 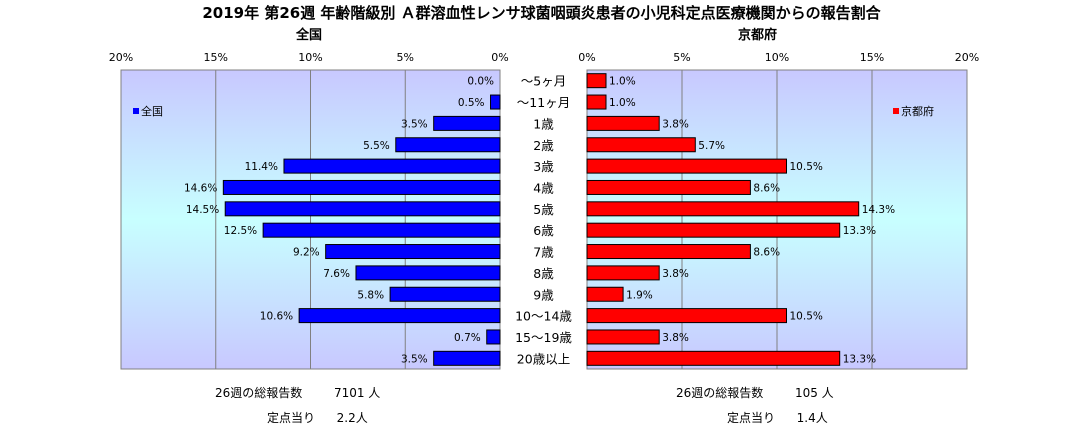 I want to click on footer-right-reports: 26週の総報告数 105 人, so click(x=755, y=392).